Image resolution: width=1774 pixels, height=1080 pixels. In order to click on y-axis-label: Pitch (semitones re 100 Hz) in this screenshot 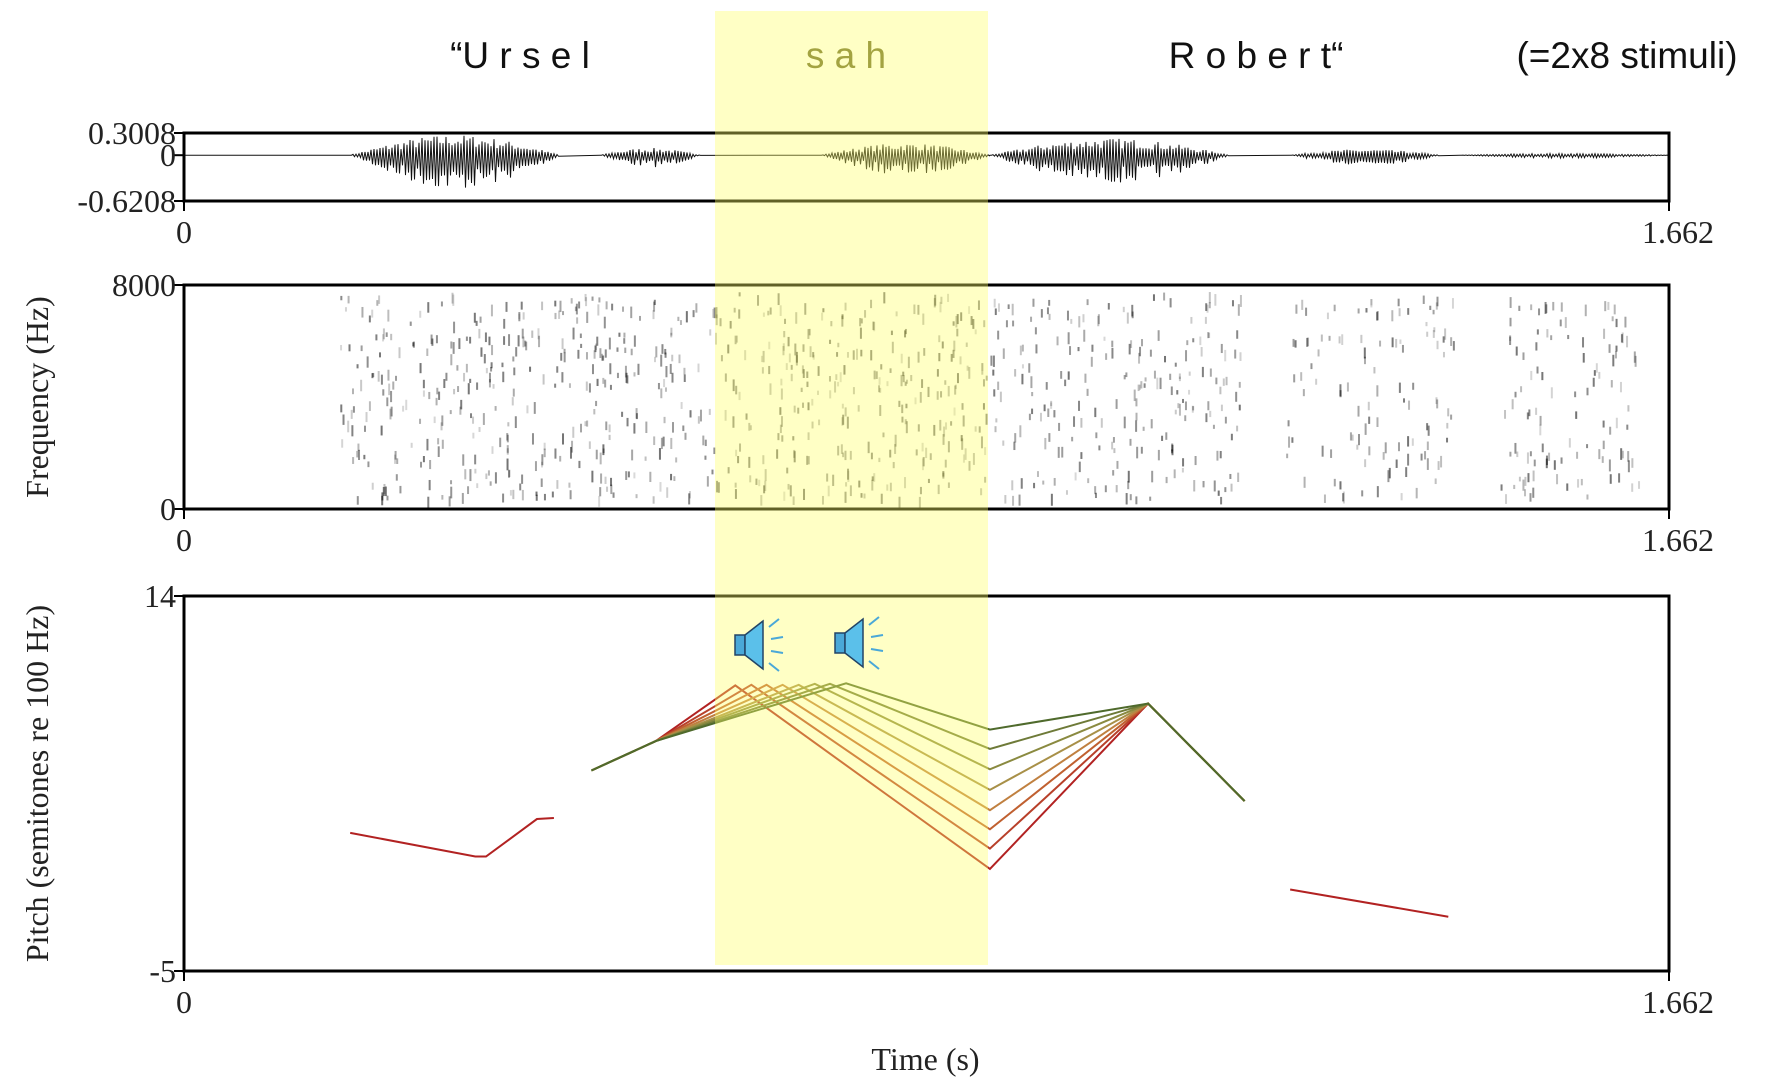, I will do `click(37, 783)`.